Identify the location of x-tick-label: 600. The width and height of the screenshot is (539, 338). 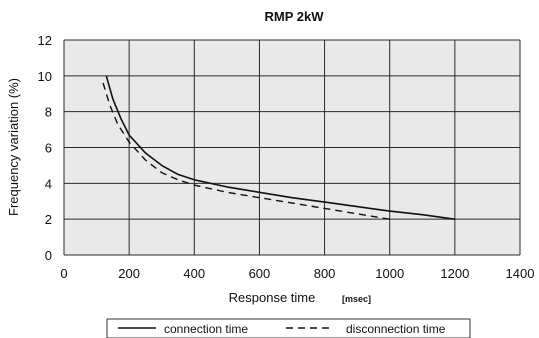
(260, 273).